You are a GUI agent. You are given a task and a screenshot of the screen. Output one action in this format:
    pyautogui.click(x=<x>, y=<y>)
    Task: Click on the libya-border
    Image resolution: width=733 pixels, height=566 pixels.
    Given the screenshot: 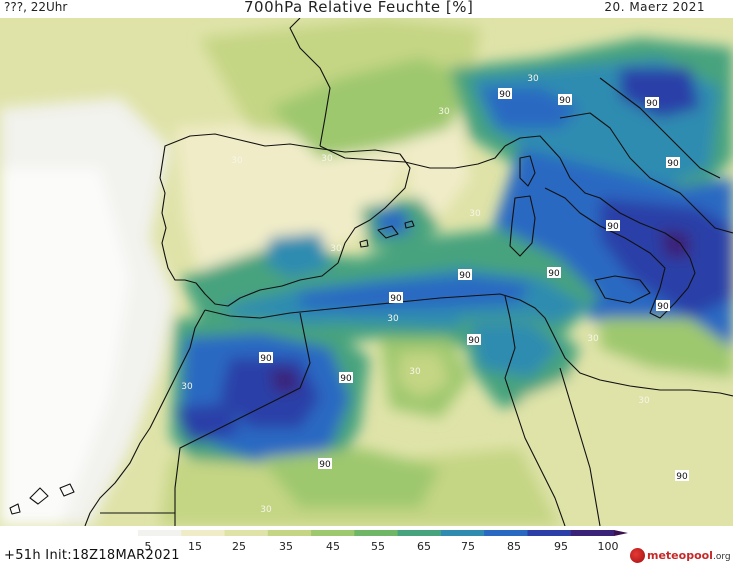 What is the action you would take?
    pyautogui.click(x=580, y=446)
    